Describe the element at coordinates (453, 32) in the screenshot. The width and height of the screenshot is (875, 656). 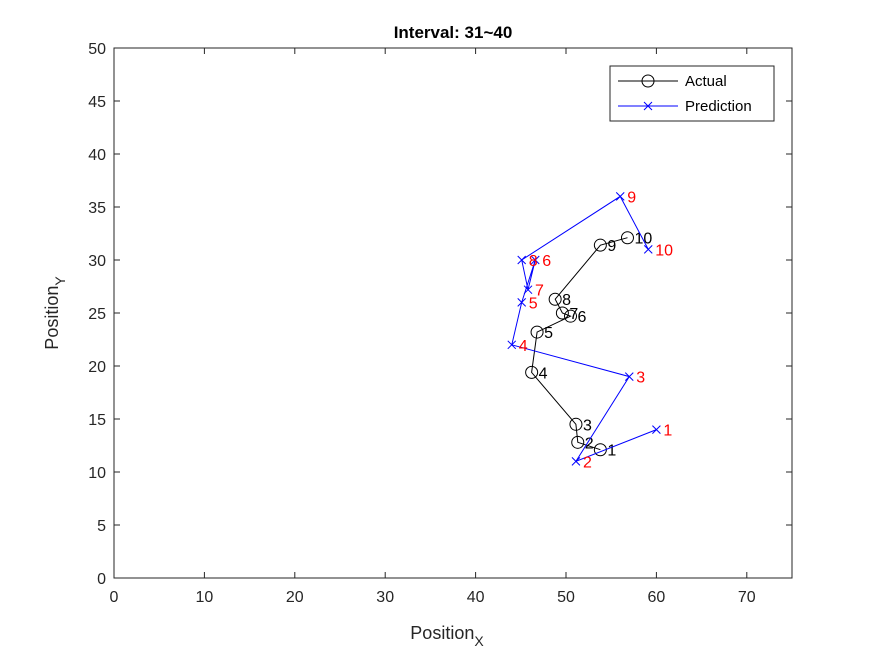
I see `chart-title: Interval: 31~40` at that location.